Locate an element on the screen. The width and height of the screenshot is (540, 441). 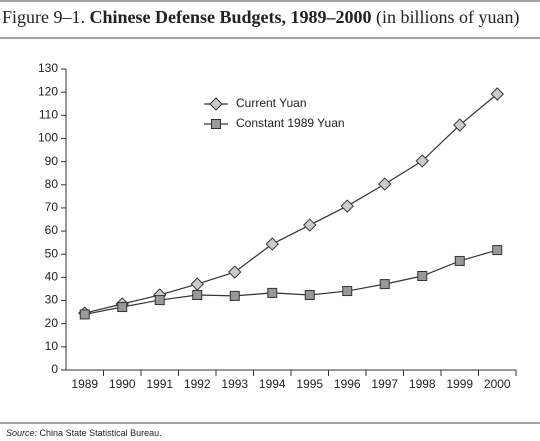
series-line is located at coordinates (291, 282).